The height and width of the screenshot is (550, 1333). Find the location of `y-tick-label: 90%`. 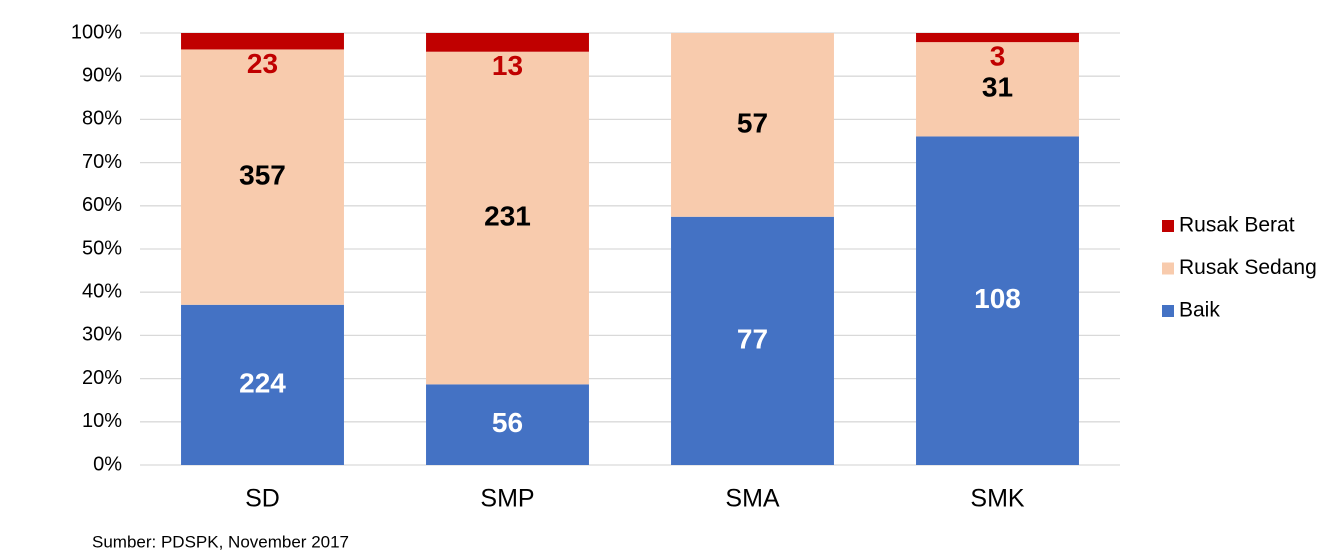

y-tick-label: 90% is located at coordinates (102, 75).